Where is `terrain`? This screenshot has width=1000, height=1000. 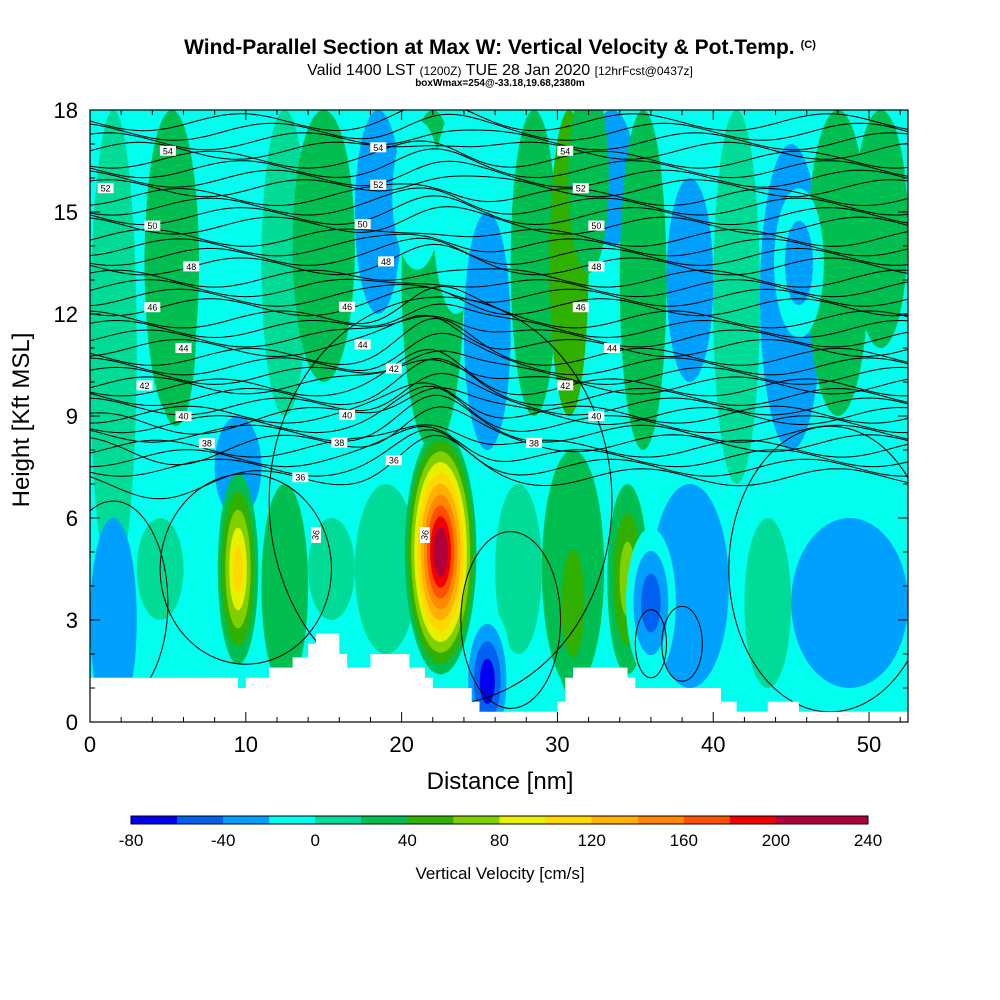
terrain is located at coordinates (499, 677).